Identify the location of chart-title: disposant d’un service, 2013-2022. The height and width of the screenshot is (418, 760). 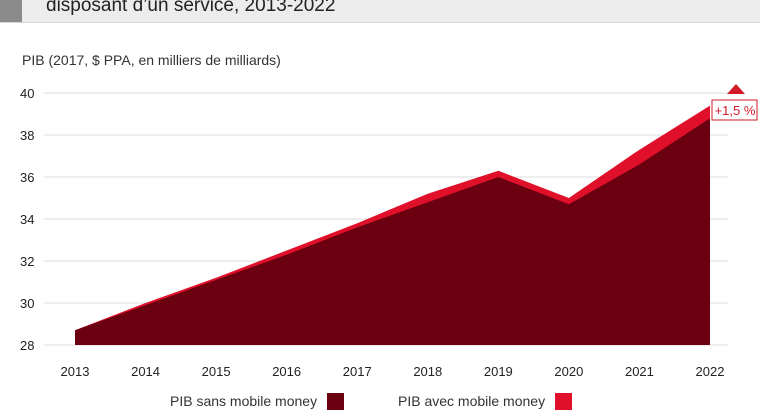
(191, 8).